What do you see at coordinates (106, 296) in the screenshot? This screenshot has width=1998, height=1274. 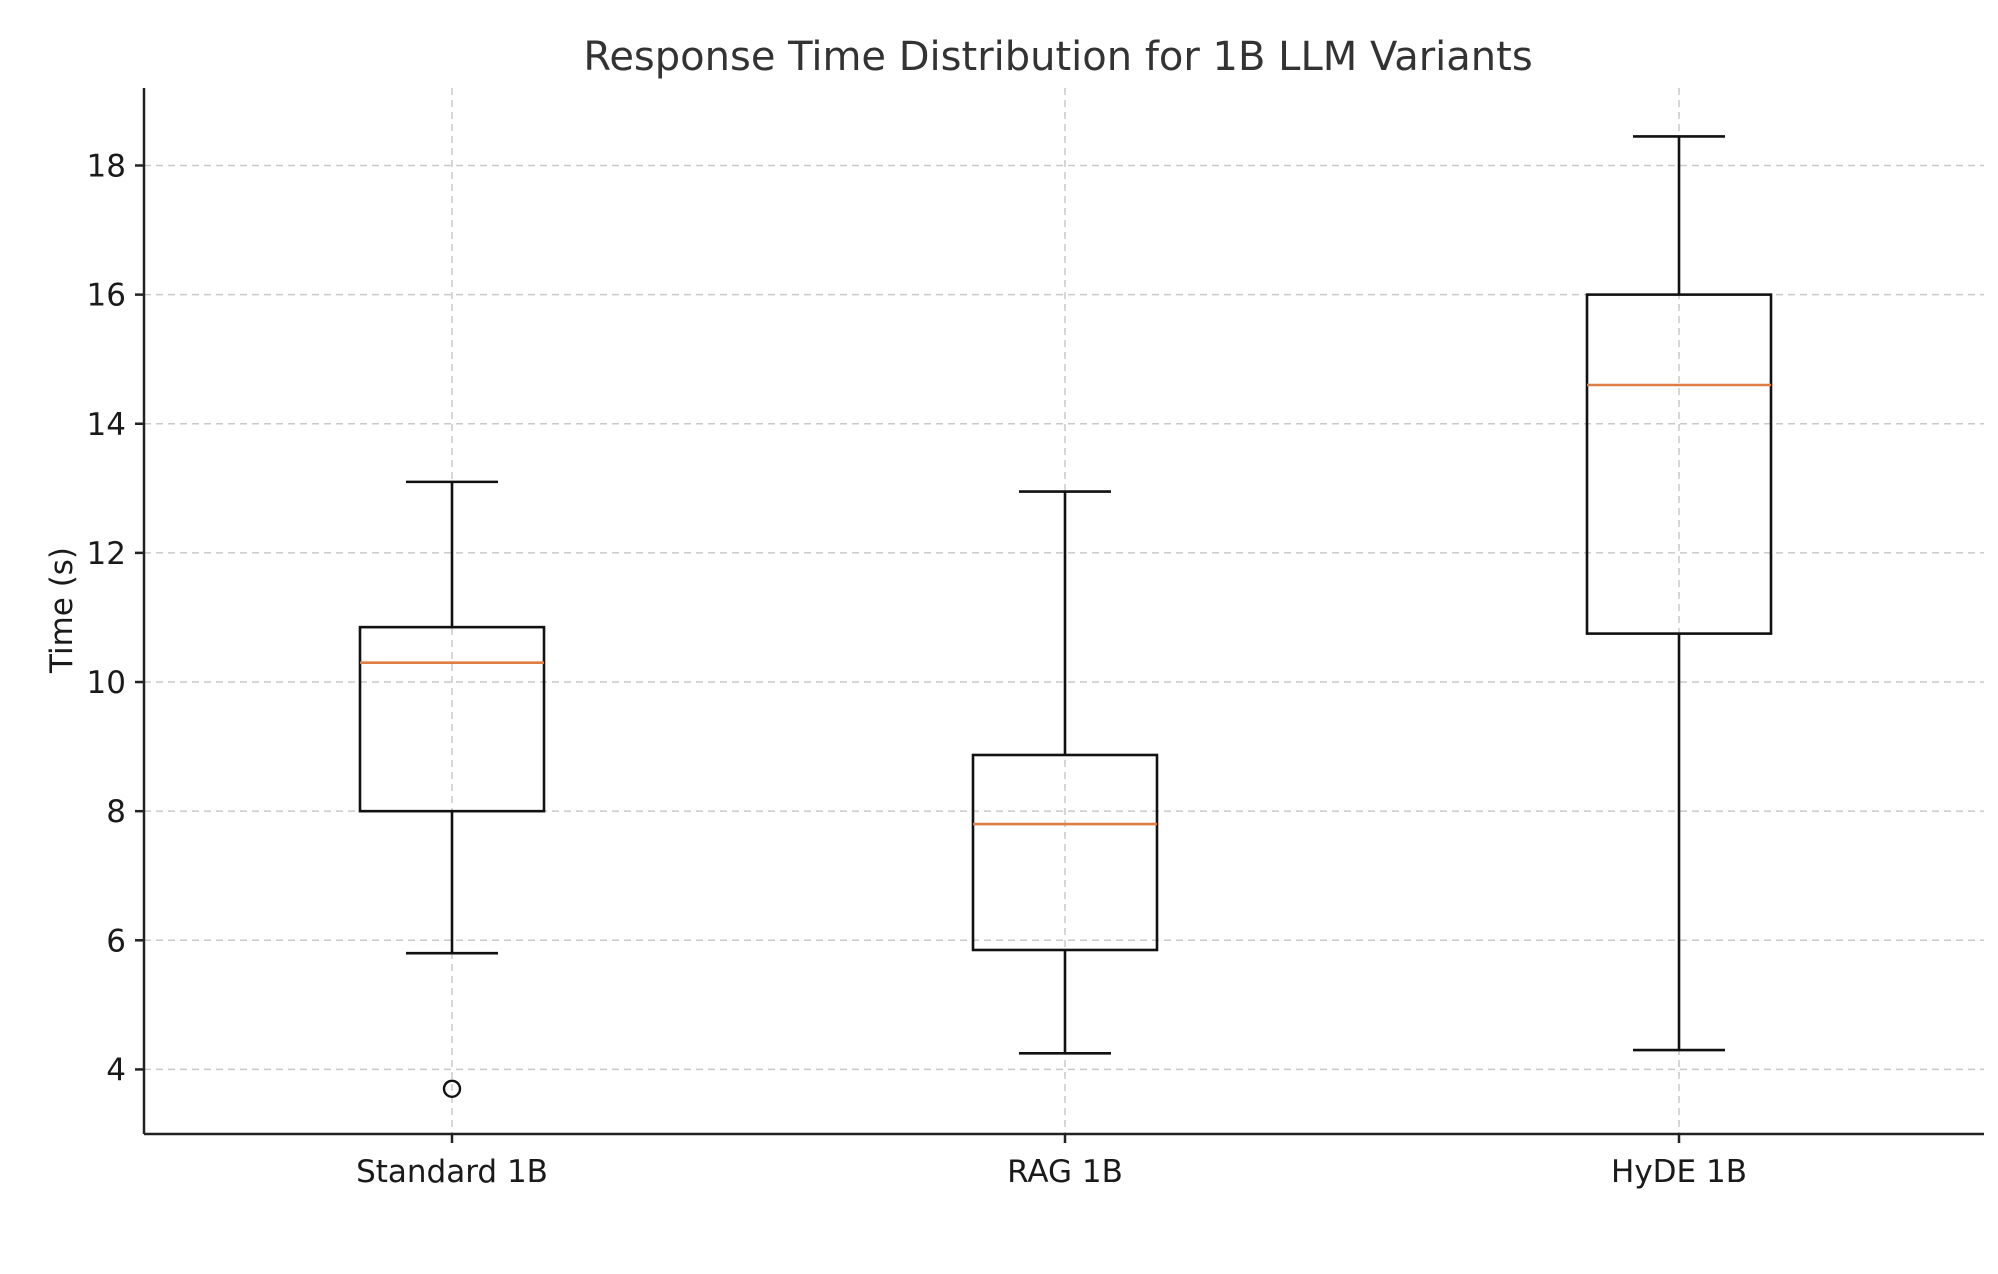 I see `y-tick-label: 16` at bounding box center [106, 296].